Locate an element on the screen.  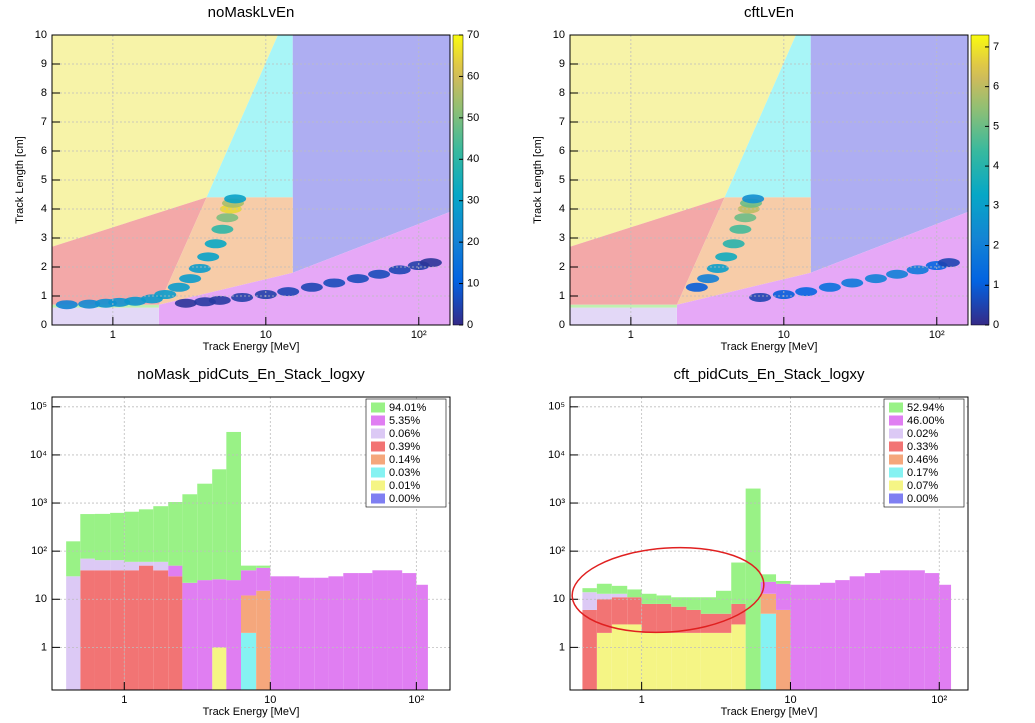
y-tick-label: 5 is located at coordinates (562, 180).